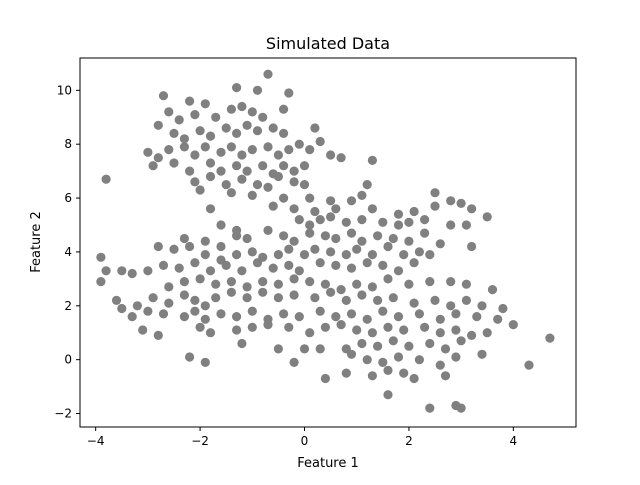  I want to click on x-axis-label: Feature 1, so click(328, 463).